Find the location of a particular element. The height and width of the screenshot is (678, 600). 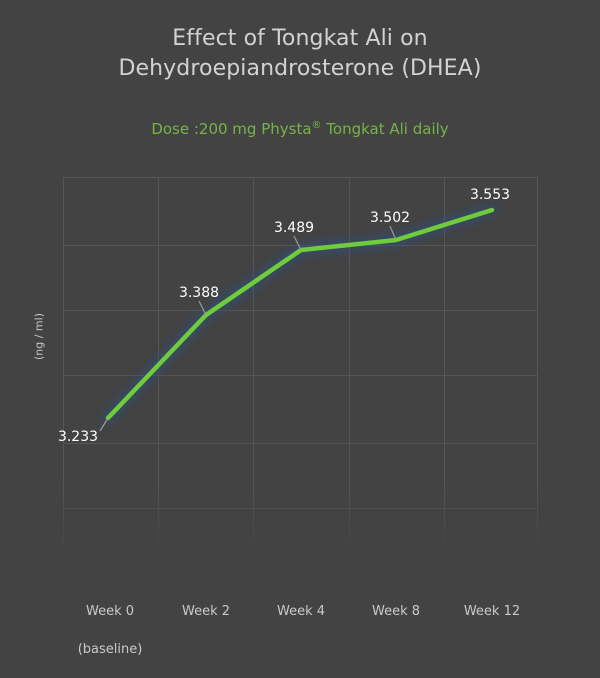

x-tick-label-1: Week 2 is located at coordinates (206, 611).